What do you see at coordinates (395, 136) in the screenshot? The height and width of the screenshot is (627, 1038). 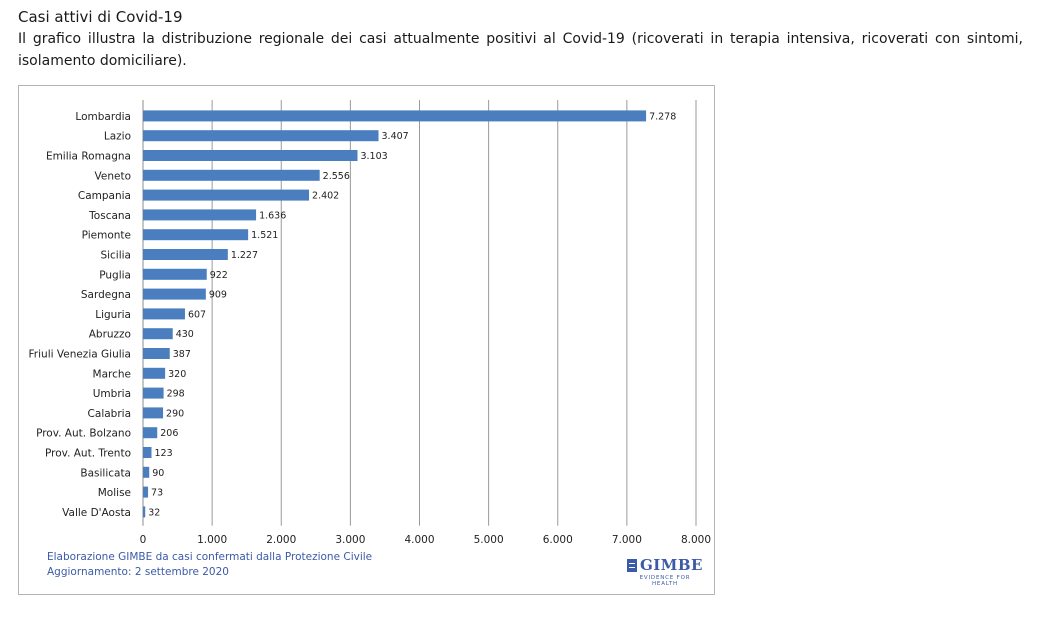 I see `value-label: 3.407` at bounding box center [395, 136].